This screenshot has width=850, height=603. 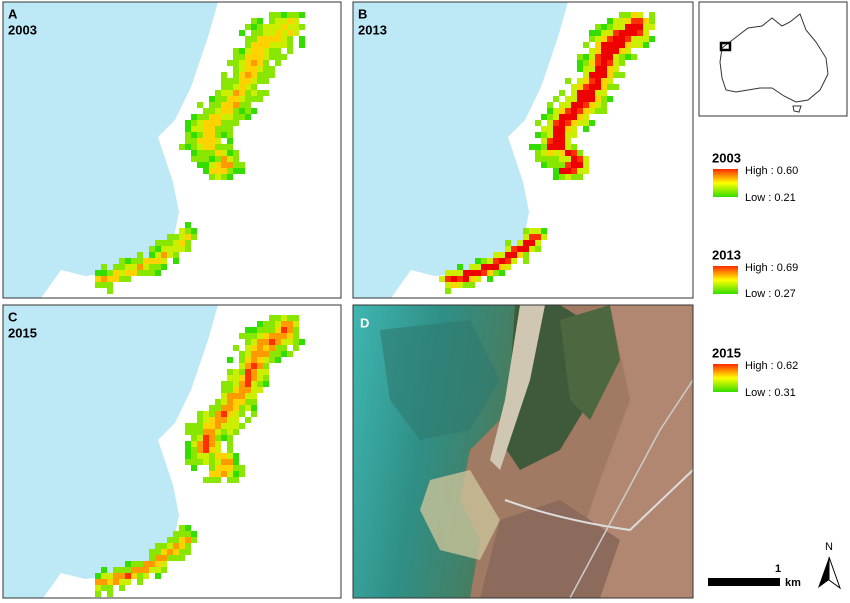 I want to click on panel-label: D, so click(x=364, y=322).